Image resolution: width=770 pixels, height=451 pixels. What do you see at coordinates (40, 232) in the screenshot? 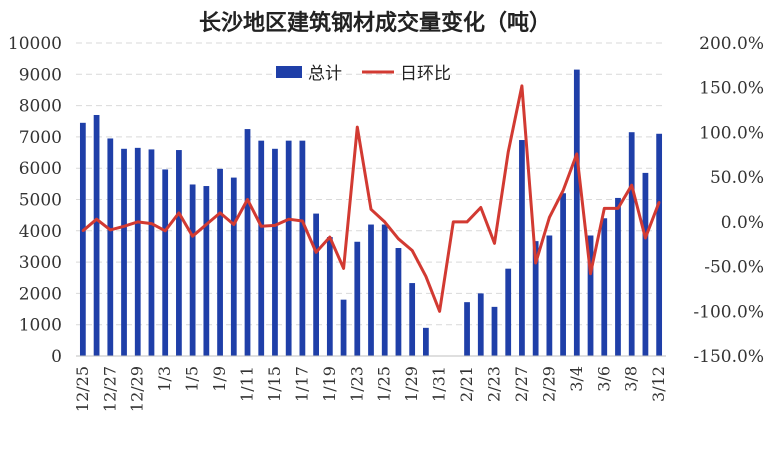
I see `left-y-tick-label: 4000` at bounding box center [40, 232].